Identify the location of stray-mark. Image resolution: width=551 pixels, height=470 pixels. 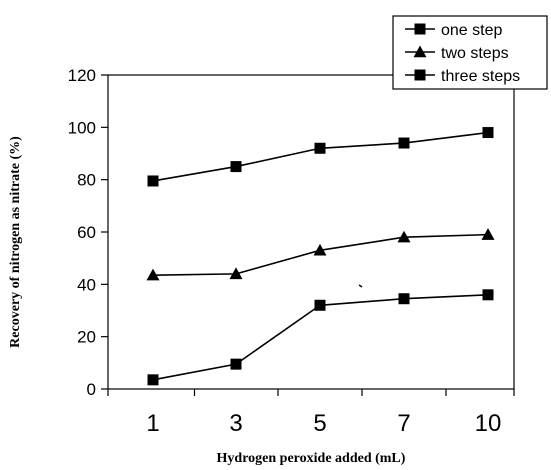
(360, 286).